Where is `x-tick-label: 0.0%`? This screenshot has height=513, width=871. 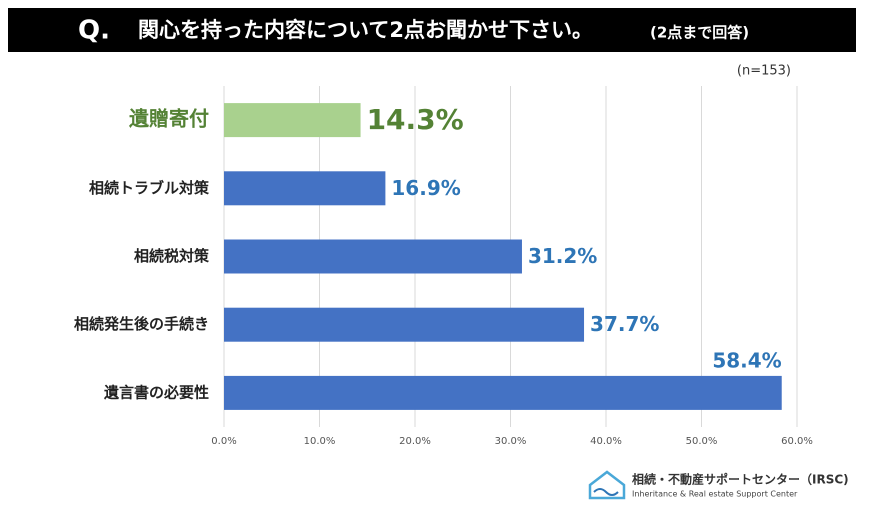 x-tick-label: 0.0% is located at coordinates (223, 441).